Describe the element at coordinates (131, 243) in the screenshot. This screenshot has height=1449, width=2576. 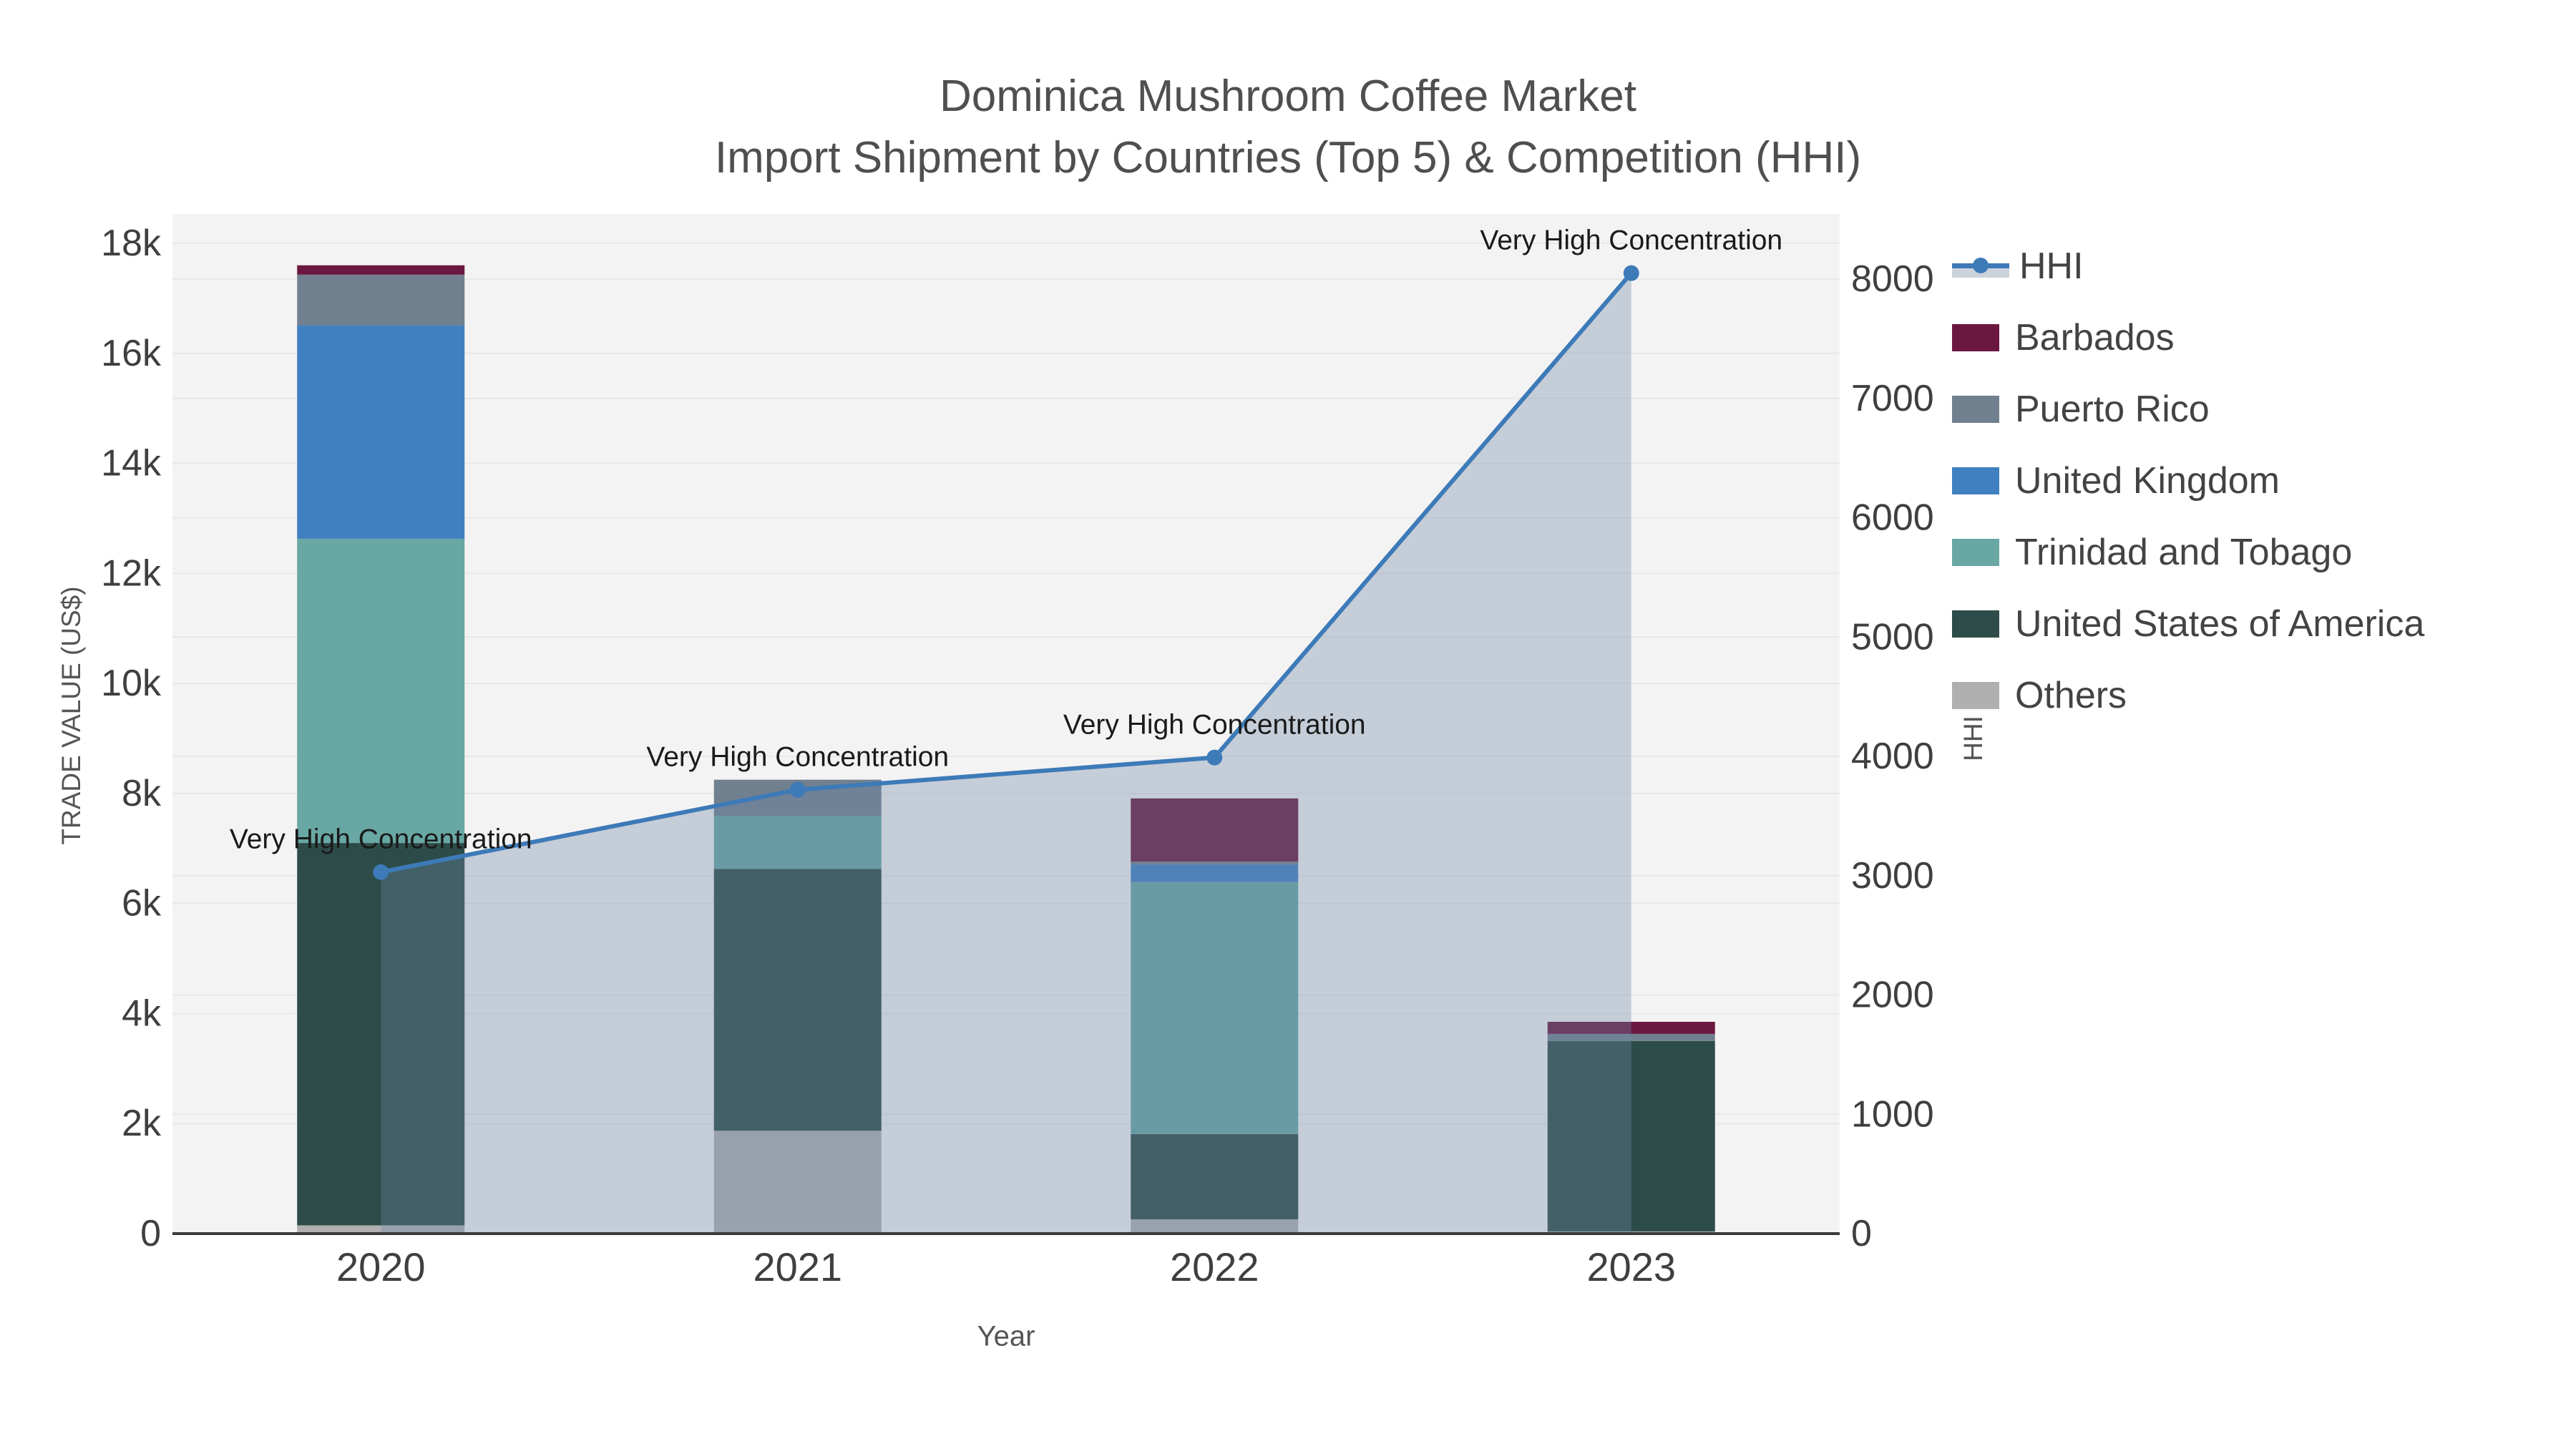
I see `y-left-tick-label: 18k` at that location.